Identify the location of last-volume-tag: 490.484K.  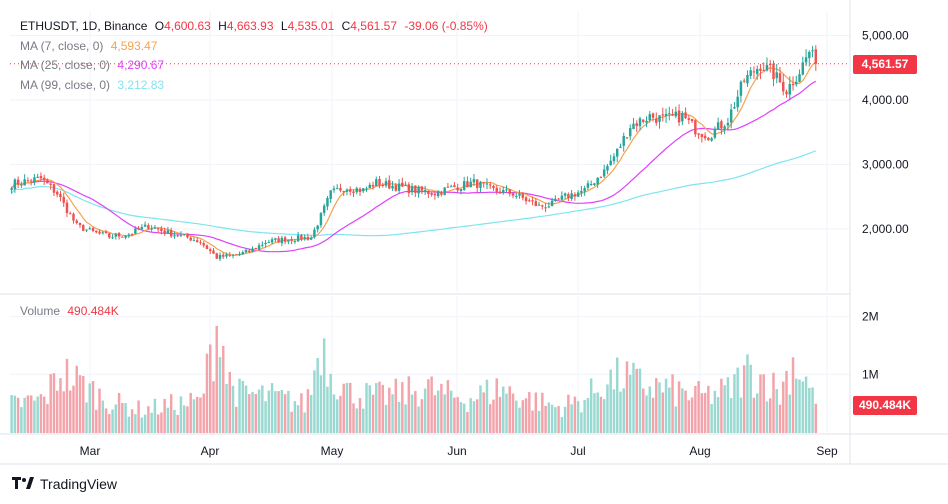
(885, 405).